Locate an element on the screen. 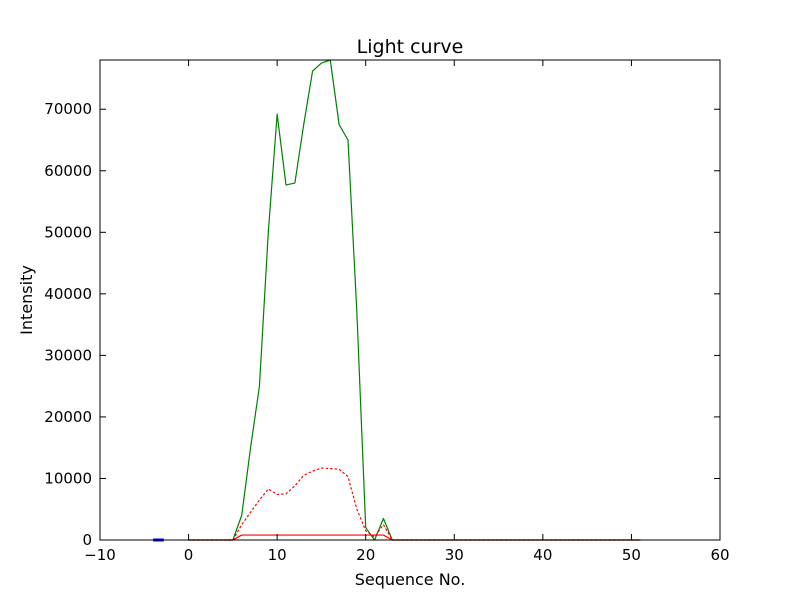 Image resolution: width=800 pixels, height=600 pixels. x-tick-label: 60 is located at coordinates (719, 555).